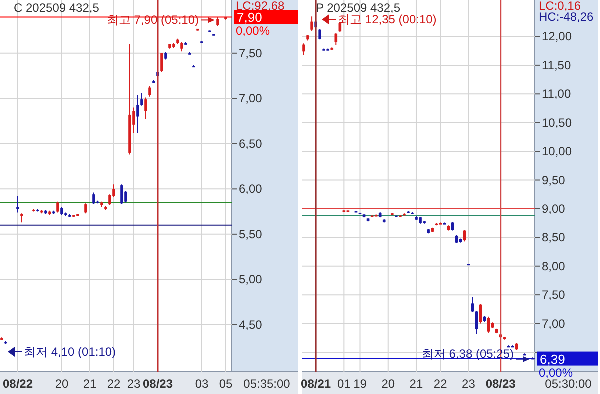  Describe the element at coordinates (18, 384) in the screenshot. I see `x-tick-label: 08/22` at that location.